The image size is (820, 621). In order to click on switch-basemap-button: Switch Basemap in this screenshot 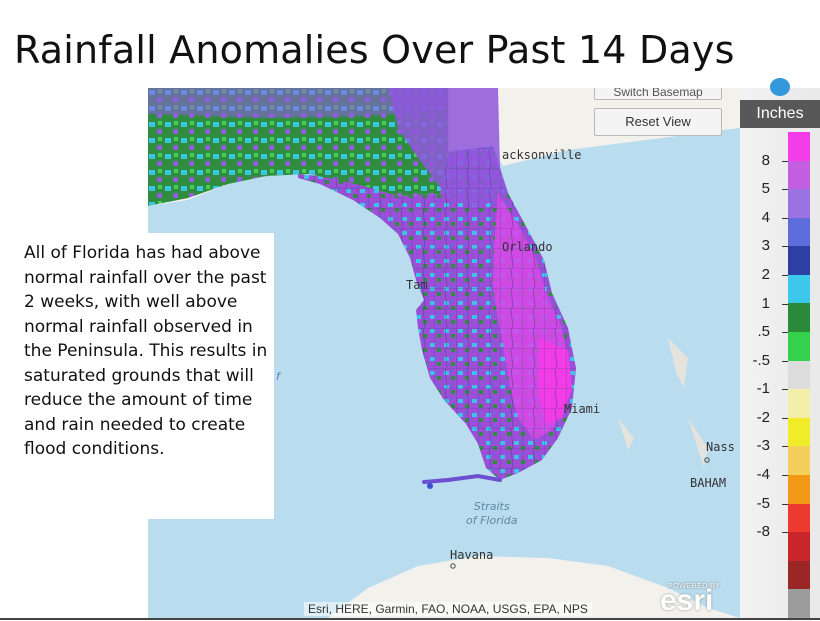, I will do `click(658, 94)`.